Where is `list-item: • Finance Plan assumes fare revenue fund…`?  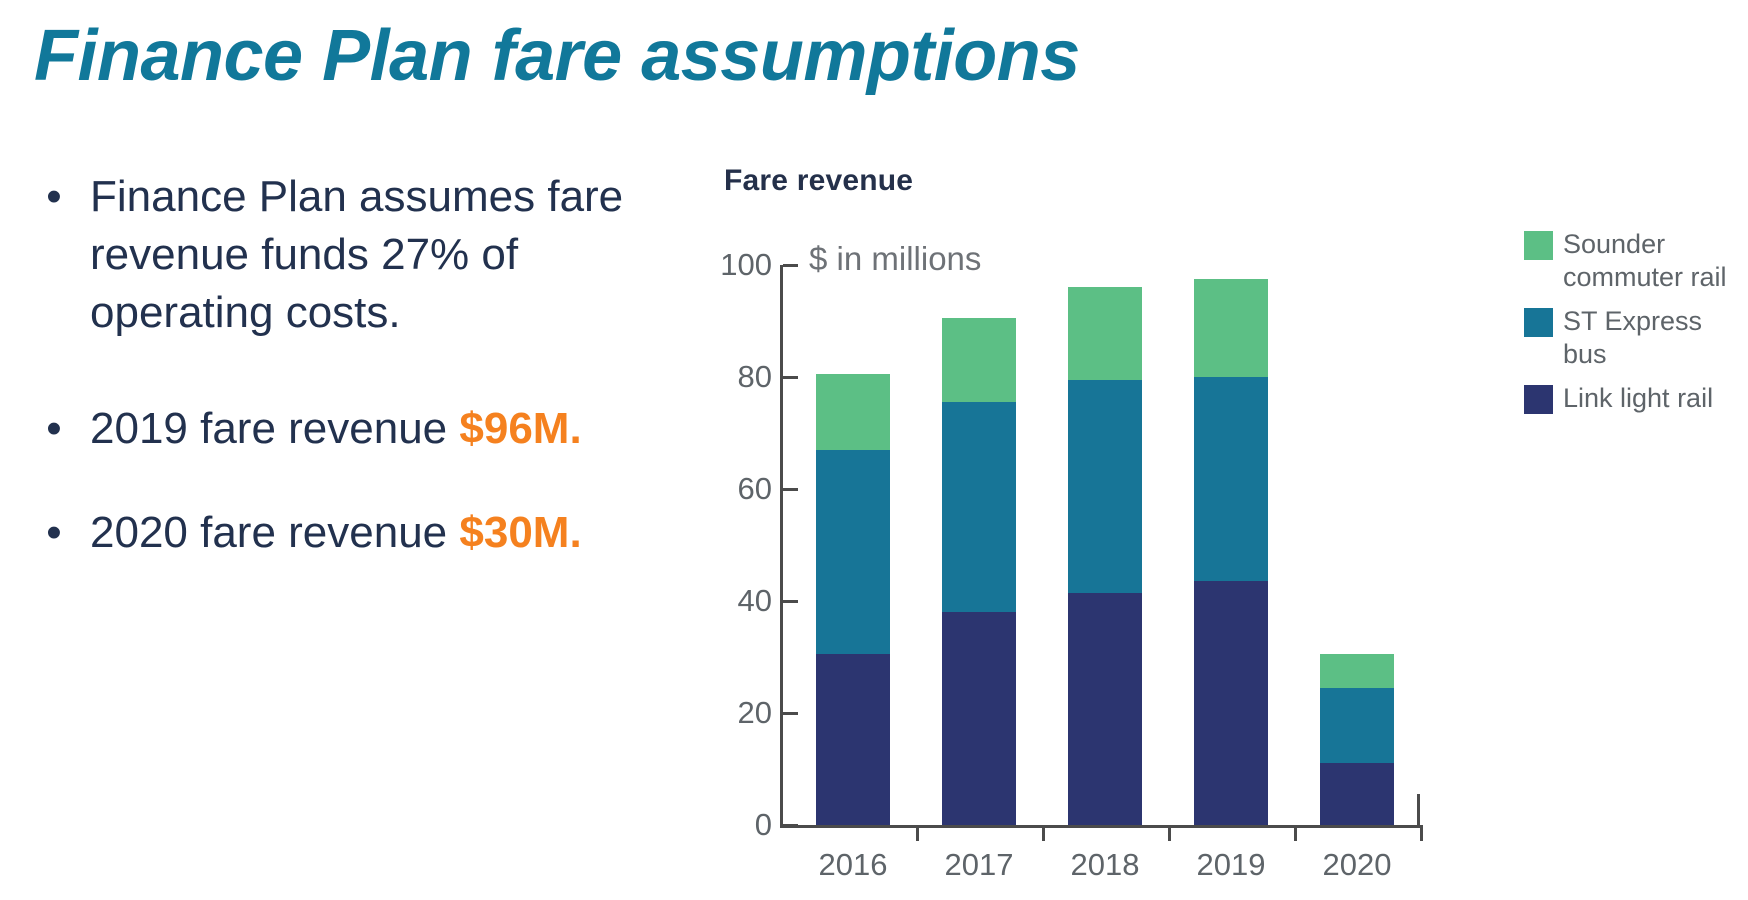 list-item: • Finance Plan assumes fare revenue fund… is located at coordinates (368, 255).